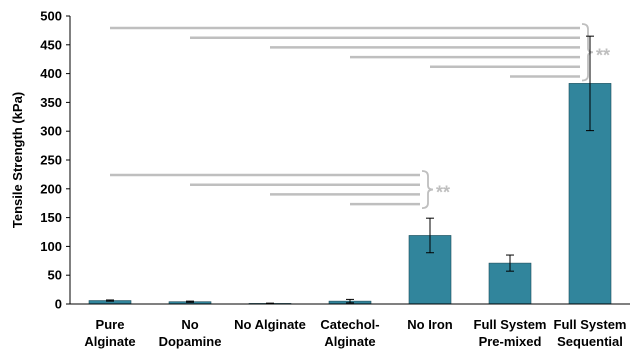 This screenshot has width=635, height=350. Describe the element at coordinates (51, 160) in the screenshot. I see `y-tick-label-5: 250` at that location.